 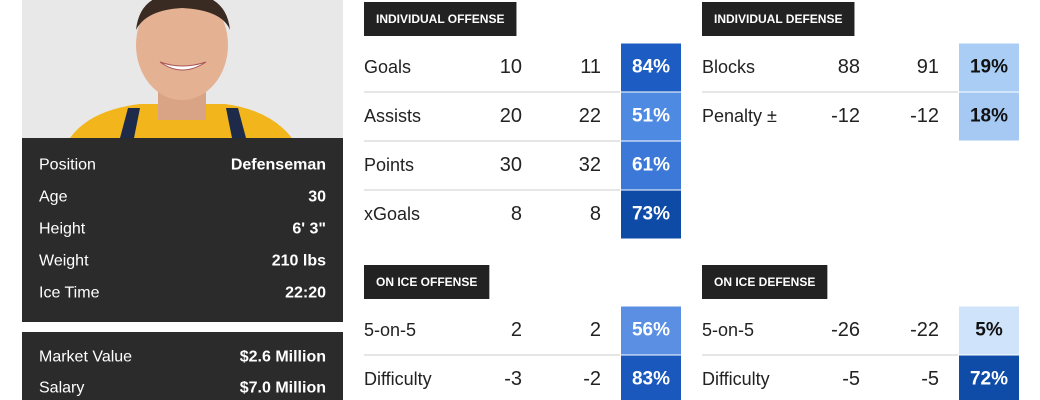 What do you see at coordinates (53, 197) in the screenshot?
I see `bio-label: Age` at bounding box center [53, 197].